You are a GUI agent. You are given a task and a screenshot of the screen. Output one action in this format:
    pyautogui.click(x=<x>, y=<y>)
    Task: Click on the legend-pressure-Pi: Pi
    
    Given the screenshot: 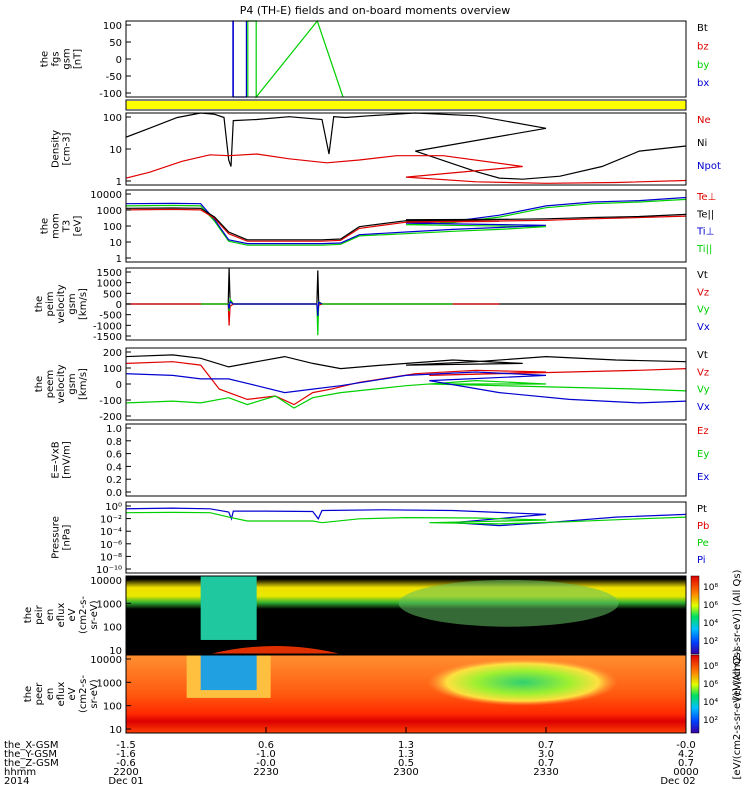 What is the action you would take?
    pyautogui.click(x=701, y=560)
    